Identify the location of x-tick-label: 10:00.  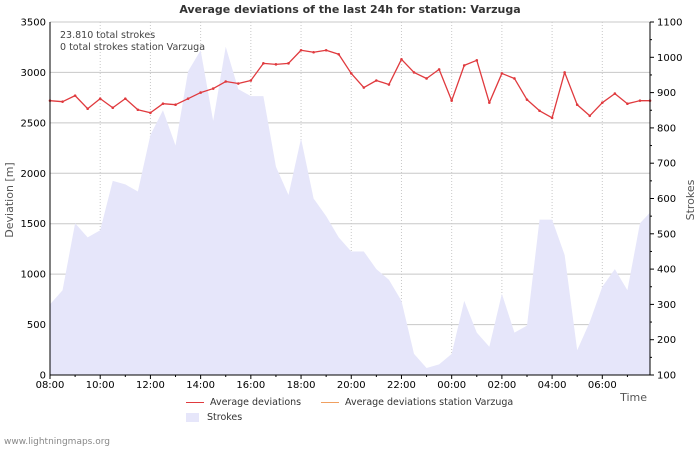
(100, 385).